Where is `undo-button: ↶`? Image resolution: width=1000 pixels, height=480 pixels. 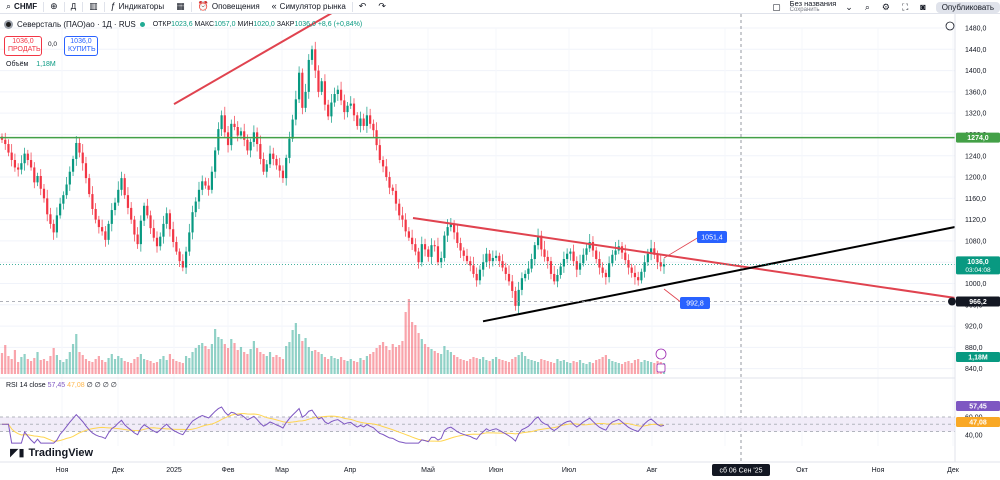
undo-button: ↶ is located at coordinates (363, 7).